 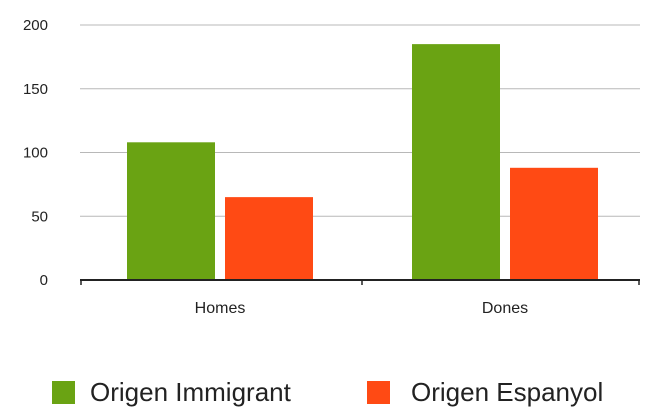 I want to click on y-tick-label: 100, so click(x=35, y=153).